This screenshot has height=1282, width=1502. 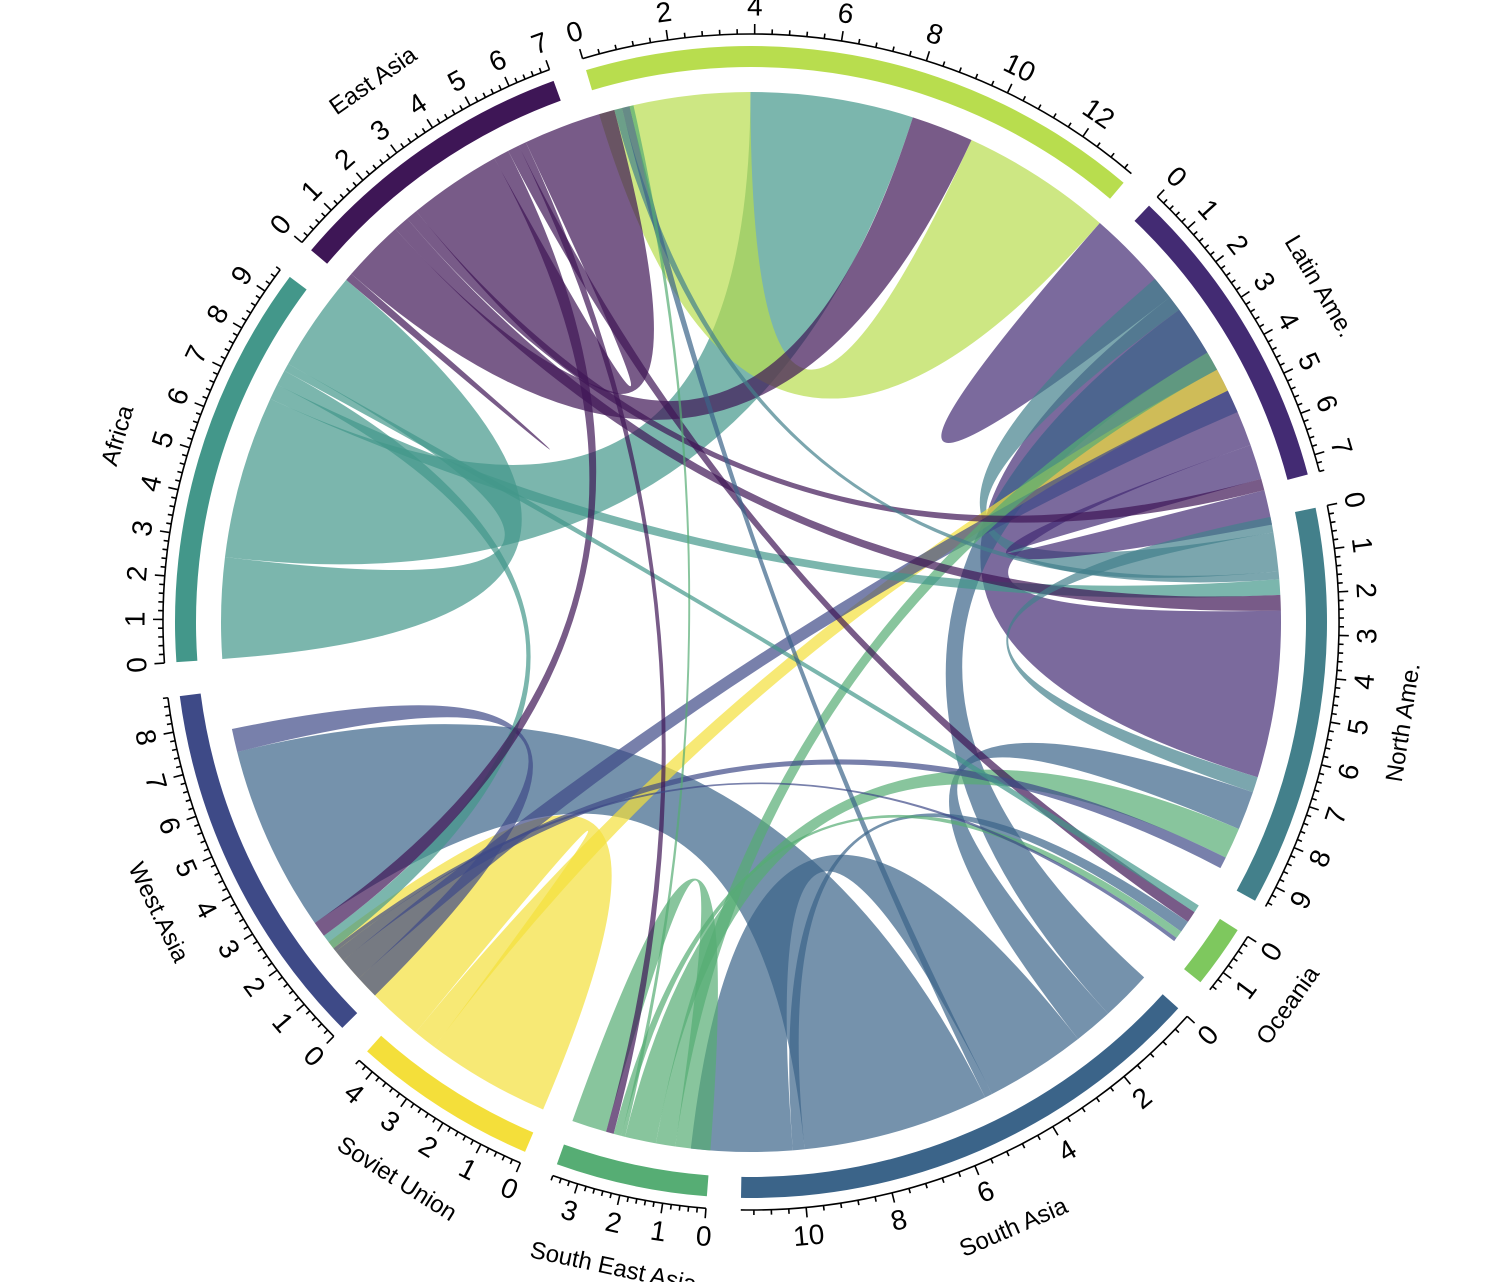 What do you see at coordinates (755, 867) in the screenshot?
I see `chord-west-asia-to-oceania` at bounding box center [755, 867].